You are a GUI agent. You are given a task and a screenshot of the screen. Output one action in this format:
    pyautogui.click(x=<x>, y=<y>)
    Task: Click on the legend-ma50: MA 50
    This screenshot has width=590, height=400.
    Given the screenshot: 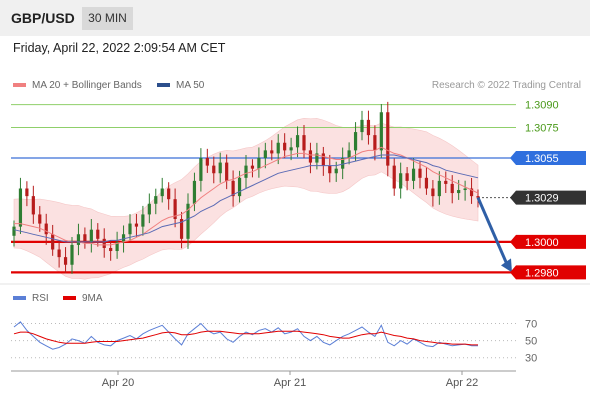 What is the action you would take?
    pyautogui.click(x=180, y=85)
    